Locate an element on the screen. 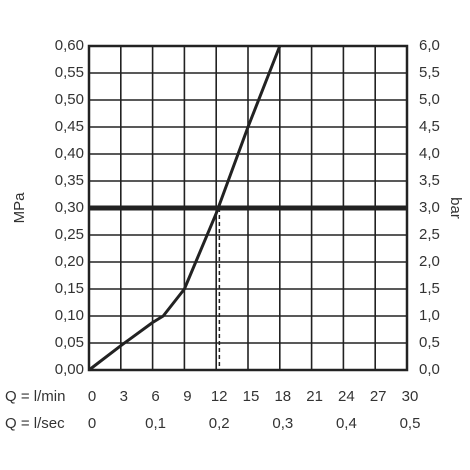  y-tick-label: 0,10 is located at coordinates (69, 315).